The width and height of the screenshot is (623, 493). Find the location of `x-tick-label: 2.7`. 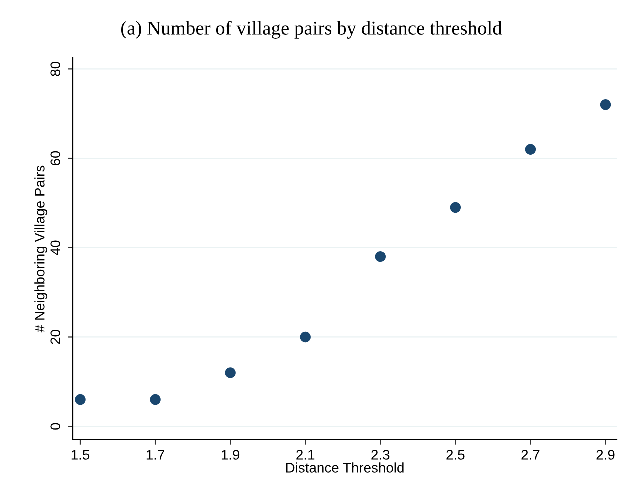

x-tick-label: 2.7 is located at coordinates (531, 455).